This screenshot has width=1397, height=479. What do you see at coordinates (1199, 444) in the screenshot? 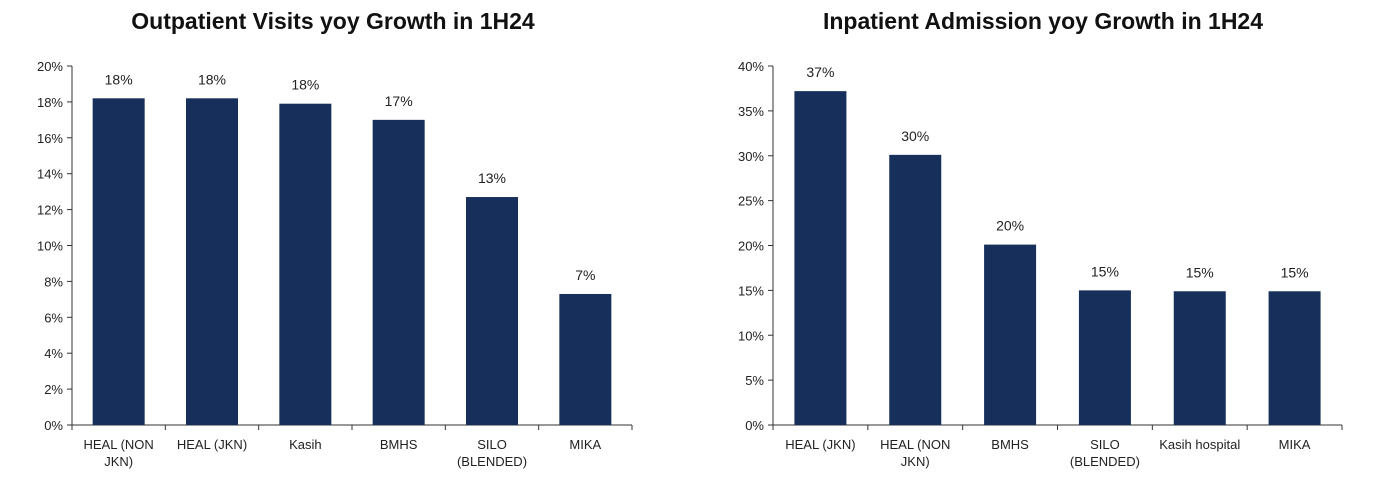
I see `category-label: Kasih hospital` at bounding box center [1199, 444].